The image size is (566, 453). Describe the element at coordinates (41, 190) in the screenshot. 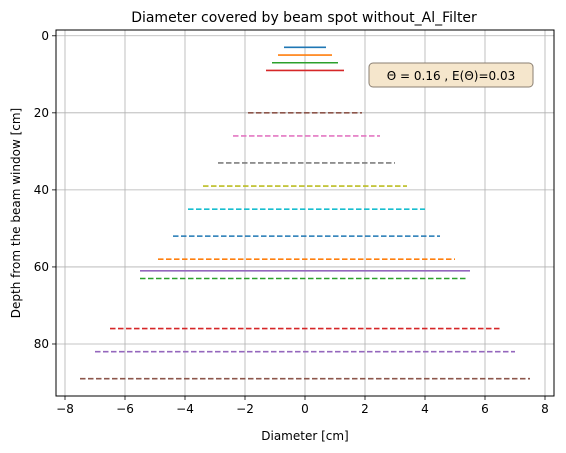

I see `y-tick-label: 40` at that location.